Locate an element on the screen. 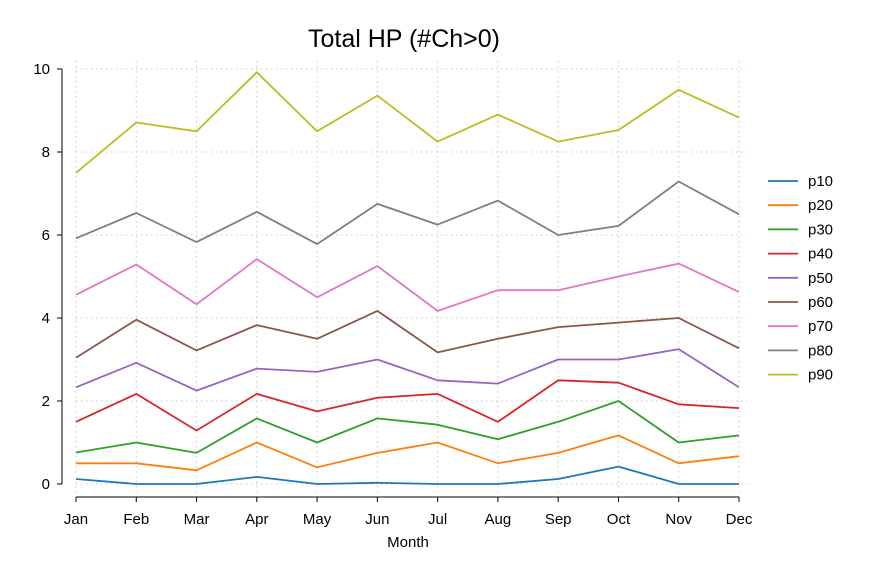 The height and width of the screenshot is (582, 874). x-tick-label: Oct is located at coordinates (619, 519).